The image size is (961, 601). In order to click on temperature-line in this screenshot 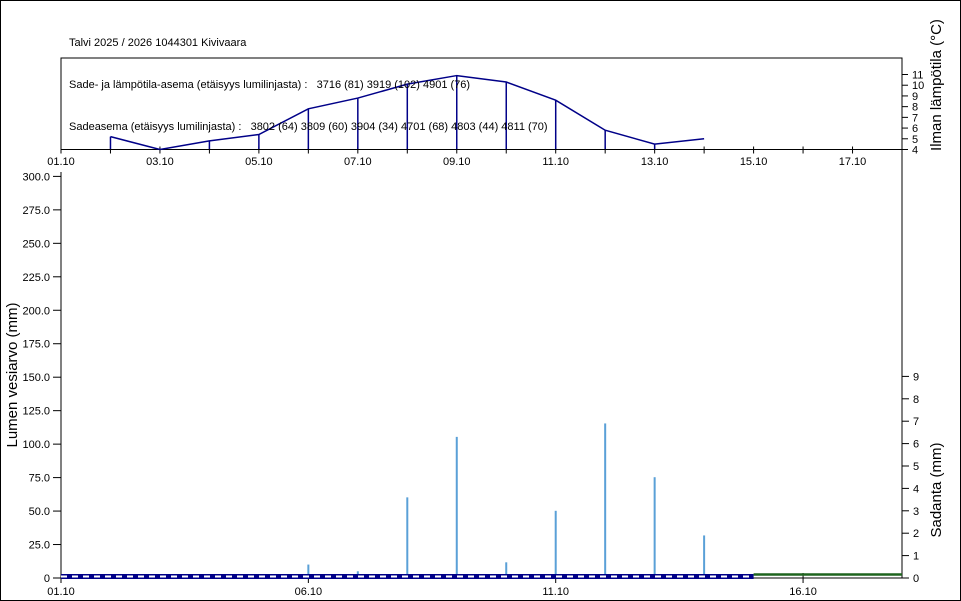, I will do `click(407, 112)`.